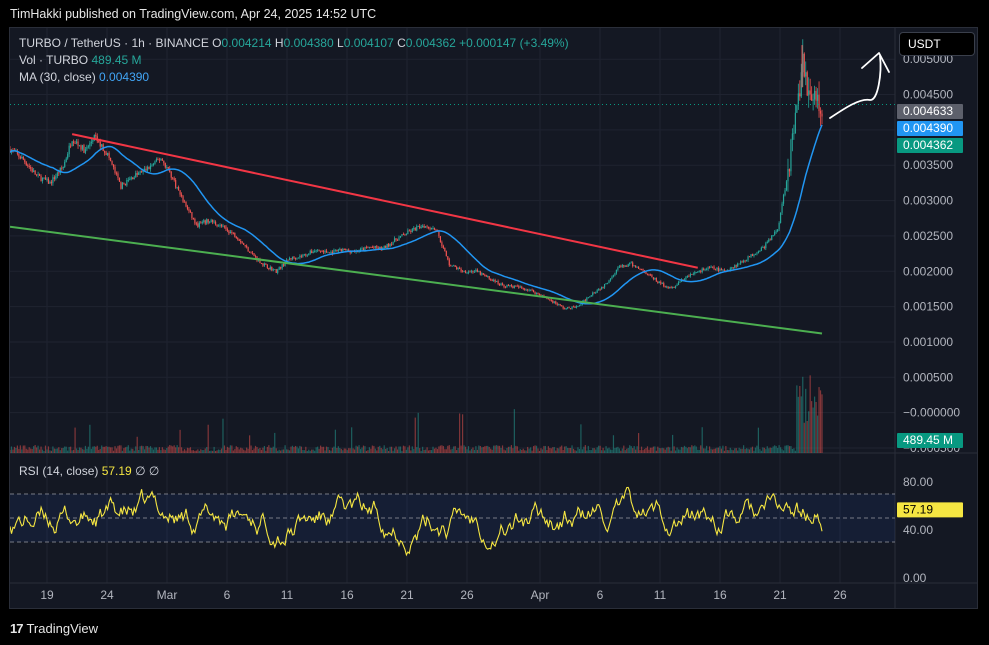  I want to click on volume-label: Vol · TURBO, so click(54, 60).